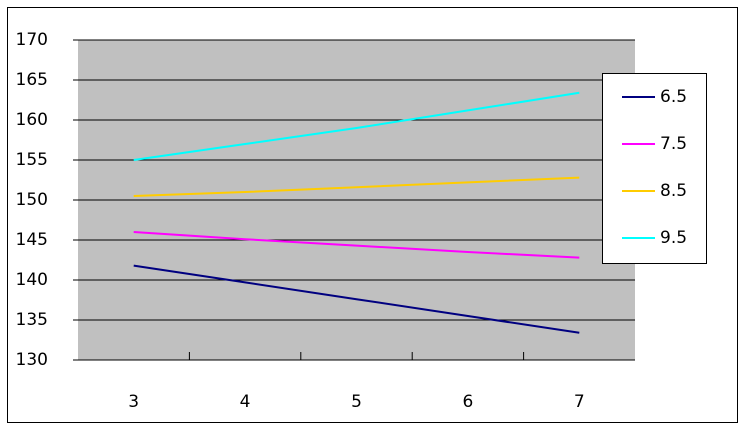 Image resolution: width=744 pixels, height=435 pixels. What do you see at coordinates (467, 402) in the screenshot?
I see `x-tick-label: 6` at bounding box center [467, 402].